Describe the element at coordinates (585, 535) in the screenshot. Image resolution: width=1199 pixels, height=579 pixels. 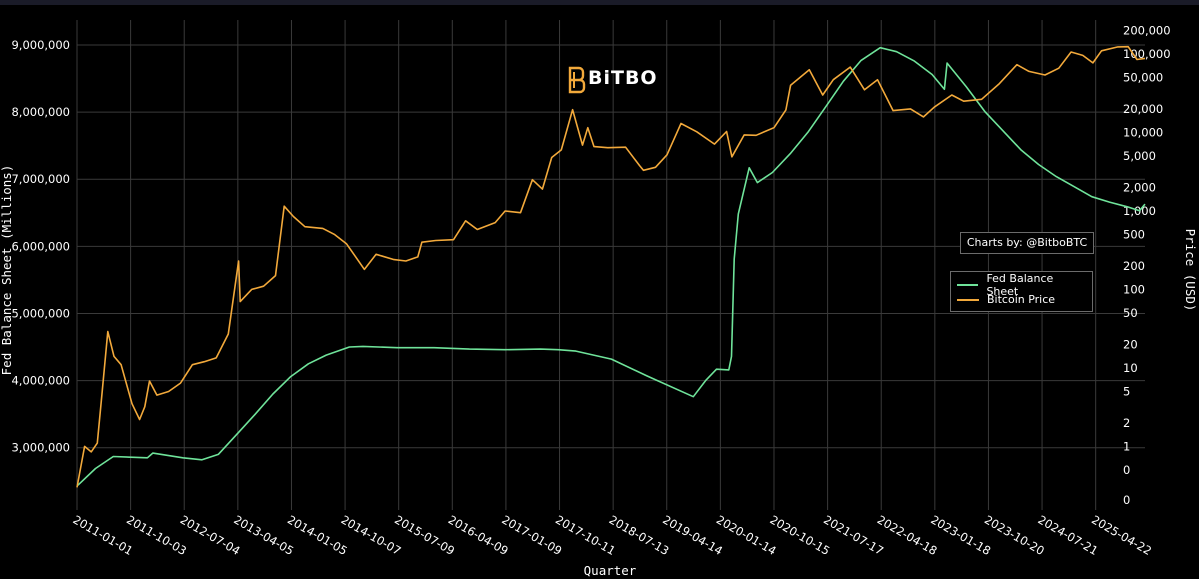
I see `x-tick-label: 2017-10-11` at that location.